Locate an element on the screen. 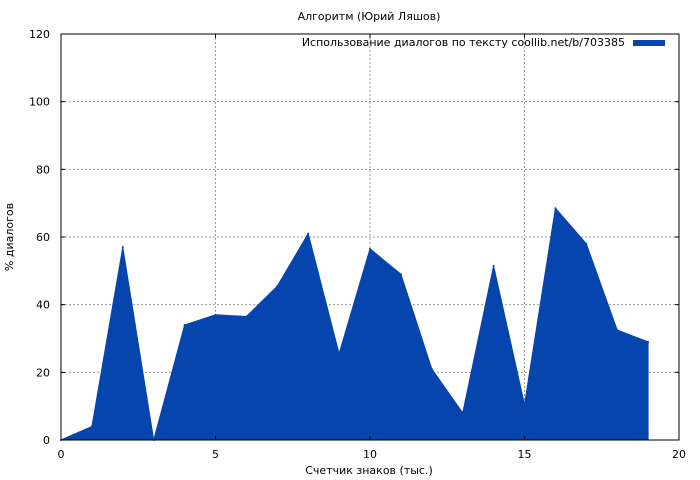 The width and height of the screenshot is (700, 480). y-tick-label: 20 is located at coordinates (43, 372).